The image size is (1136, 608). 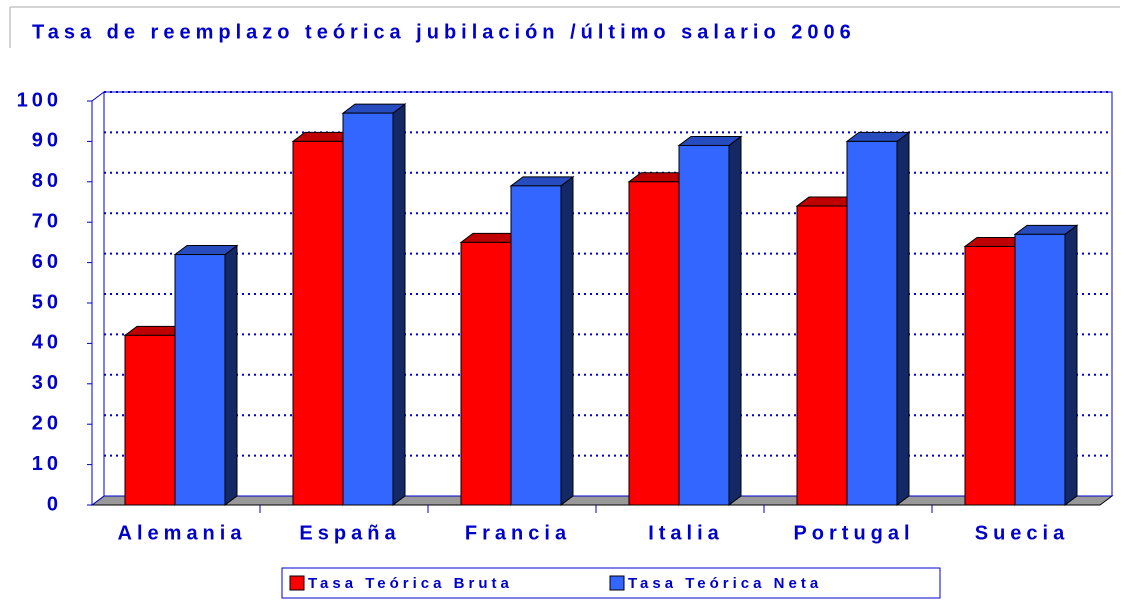 I want to click on x-tick-label: Alemania, so click(x=182, y=533).